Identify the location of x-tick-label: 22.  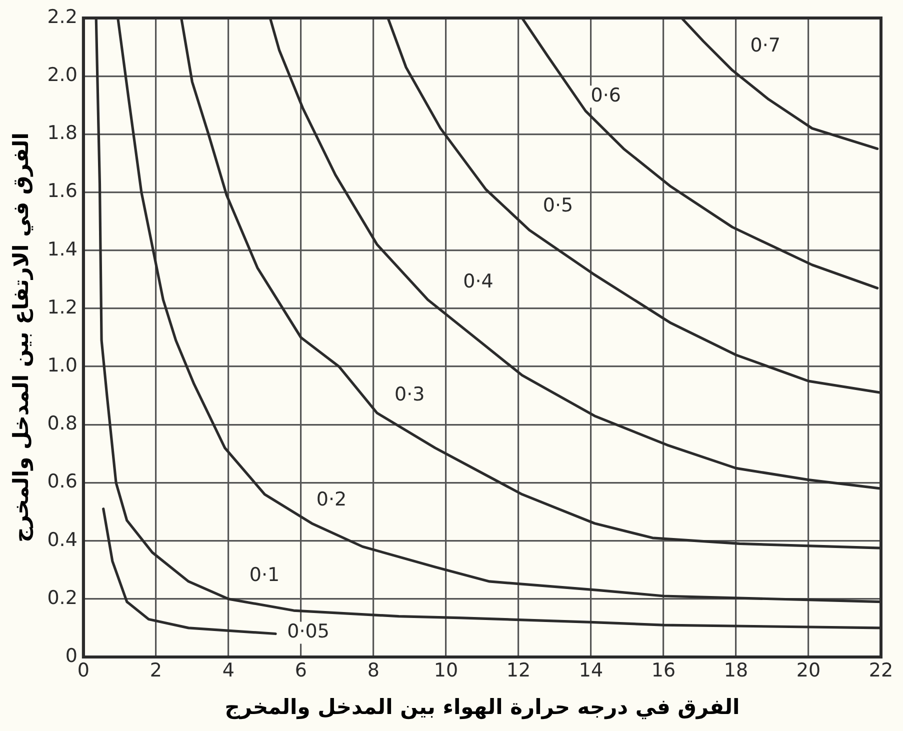
(881, 670).